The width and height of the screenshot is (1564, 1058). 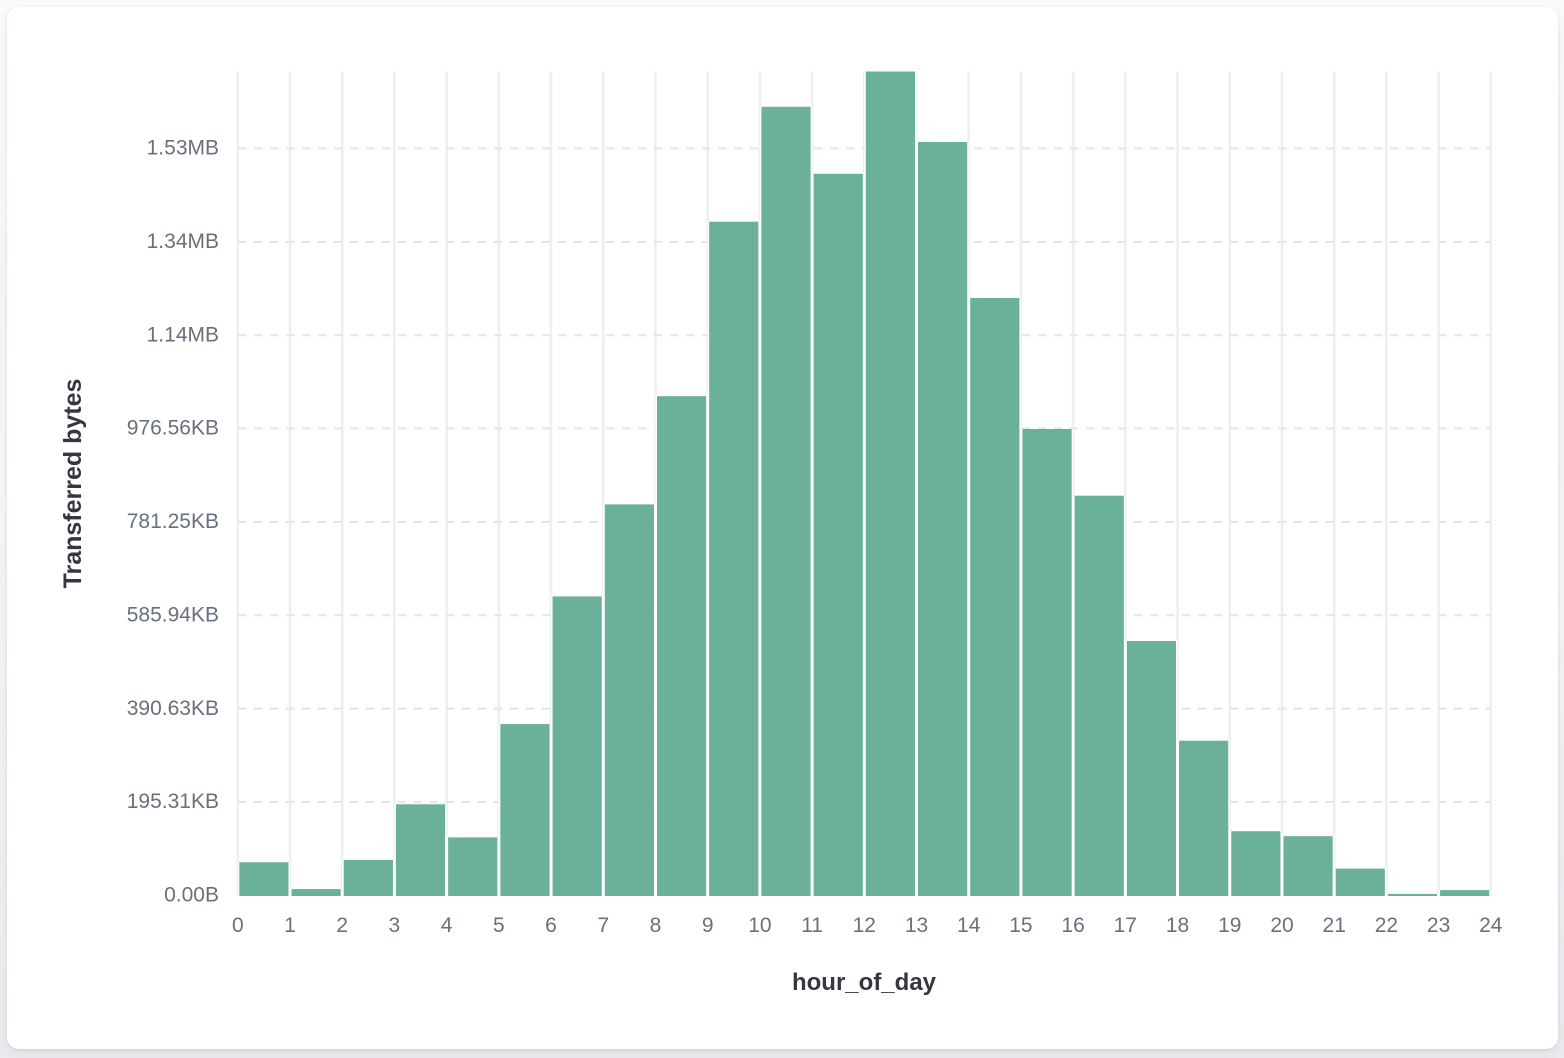 I want to click on svg-text: 19, so click(x=1229, y=925).